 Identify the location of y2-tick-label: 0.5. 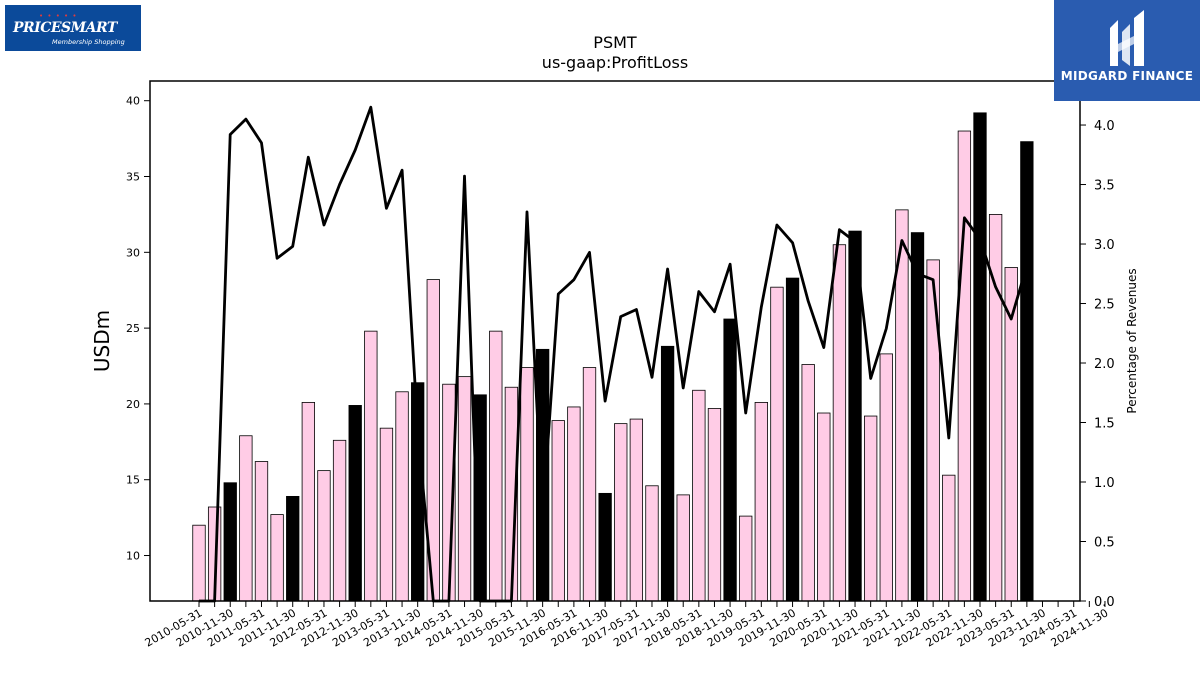
(1104, 543).